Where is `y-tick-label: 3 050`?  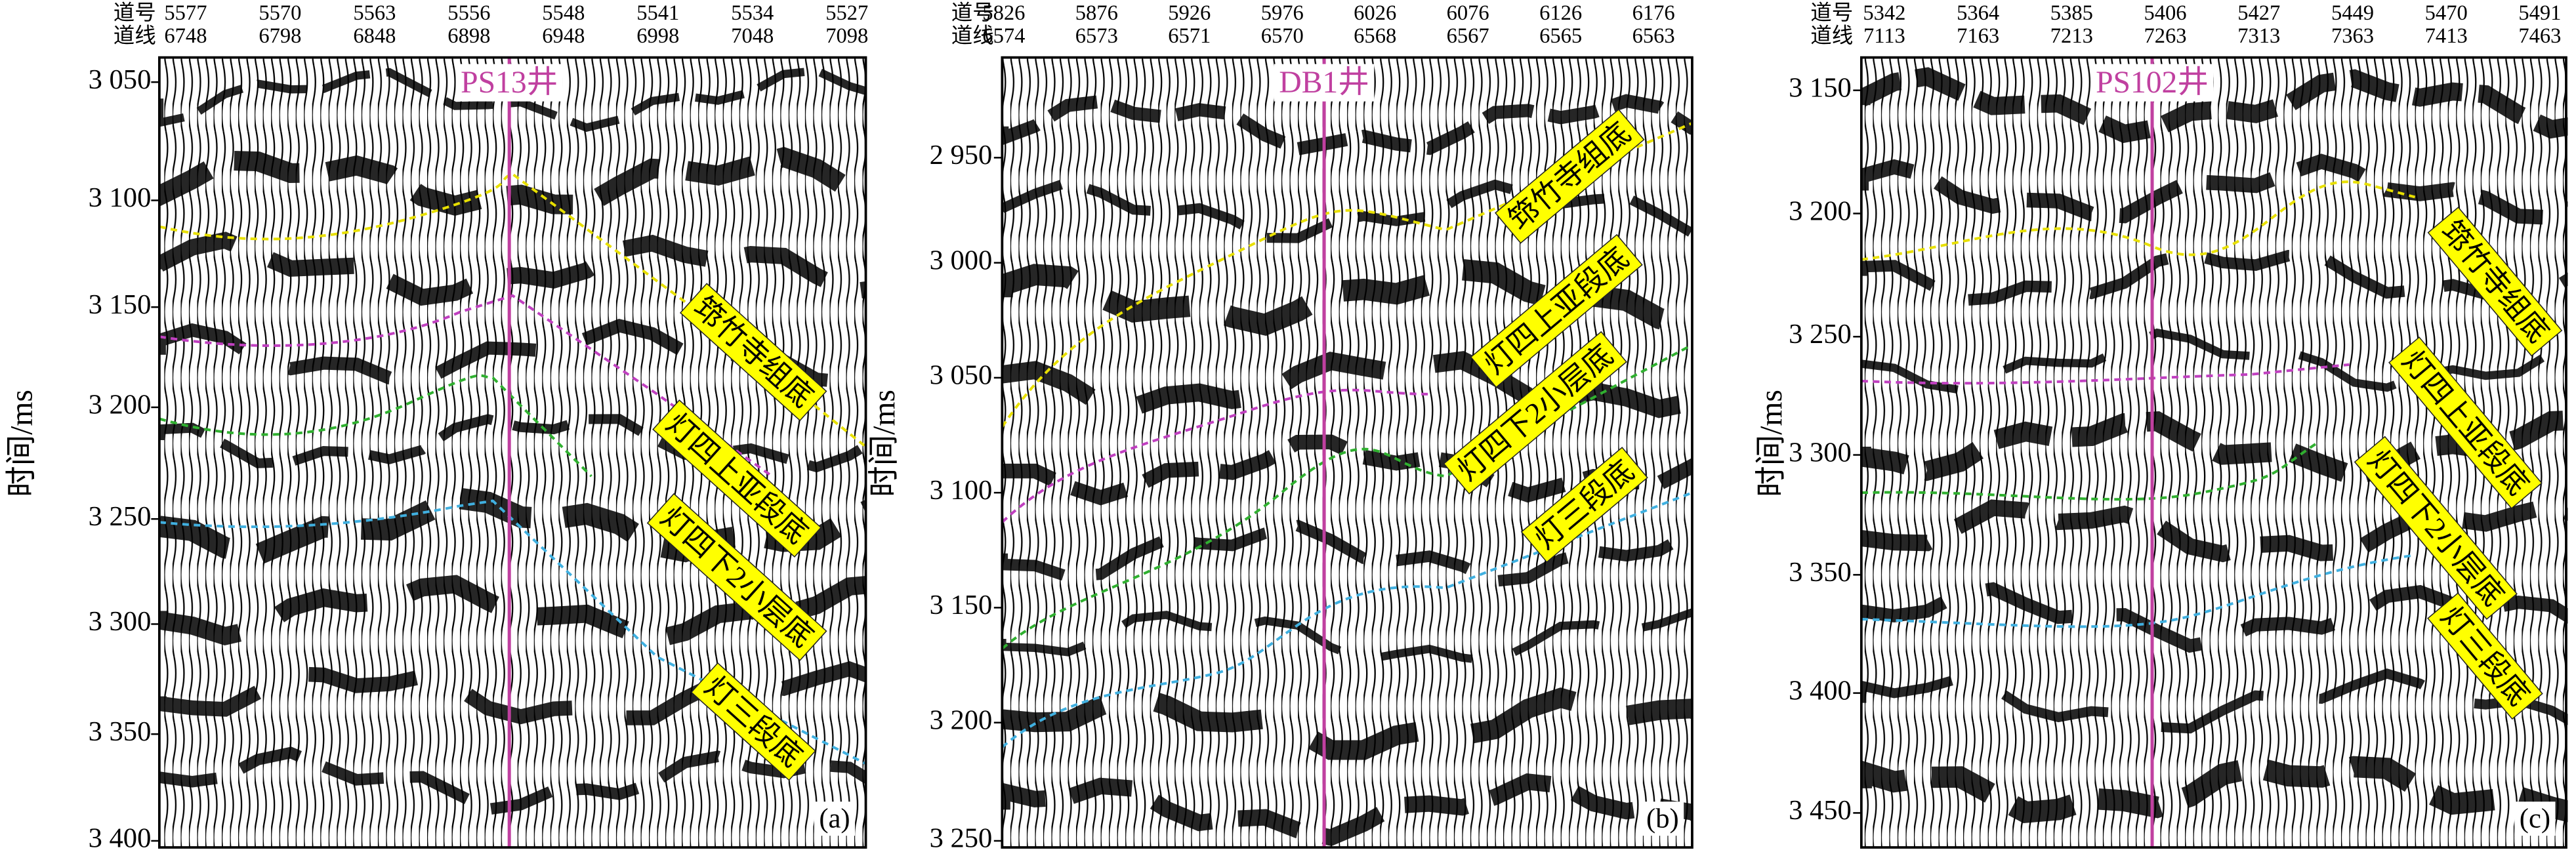 y-tick-label: 3 050 is located at coordinates (962, 375).